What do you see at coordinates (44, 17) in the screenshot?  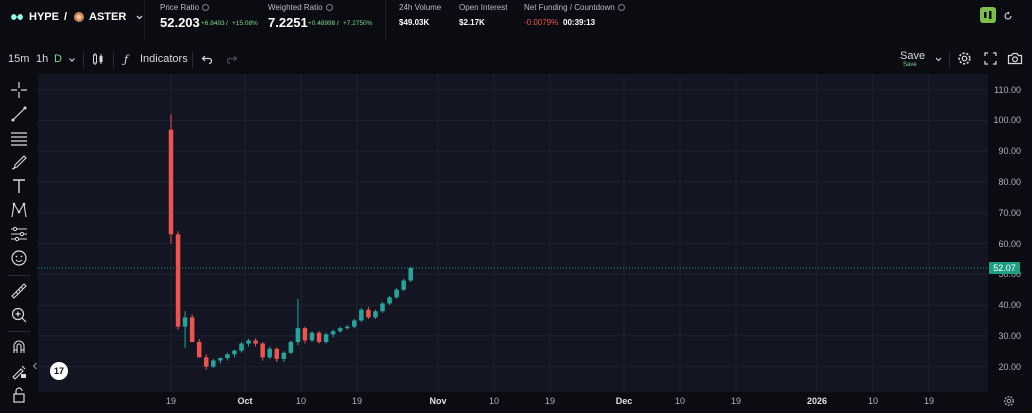 I see `base-symbol: HYPE` at bounding box center [44, 17].